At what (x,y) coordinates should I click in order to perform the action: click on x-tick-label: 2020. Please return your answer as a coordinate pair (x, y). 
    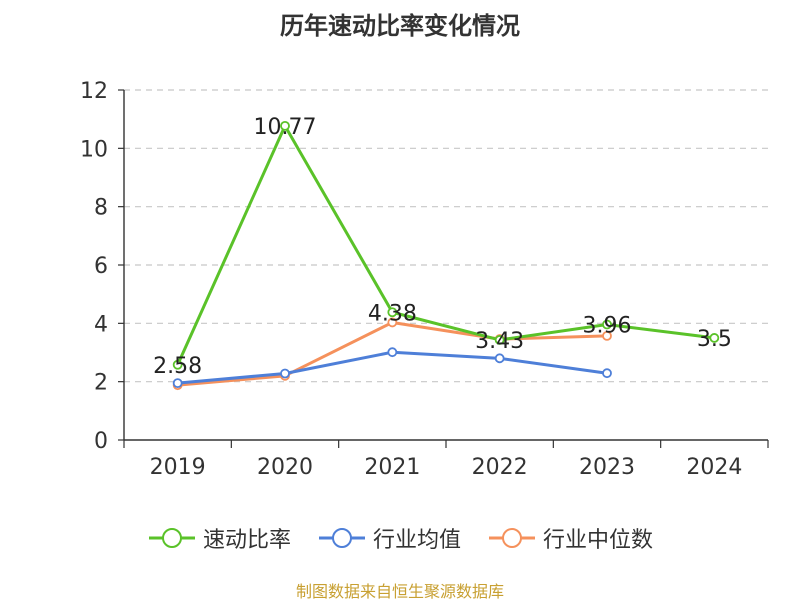
    Looking at the image, I should click on (285, 467).